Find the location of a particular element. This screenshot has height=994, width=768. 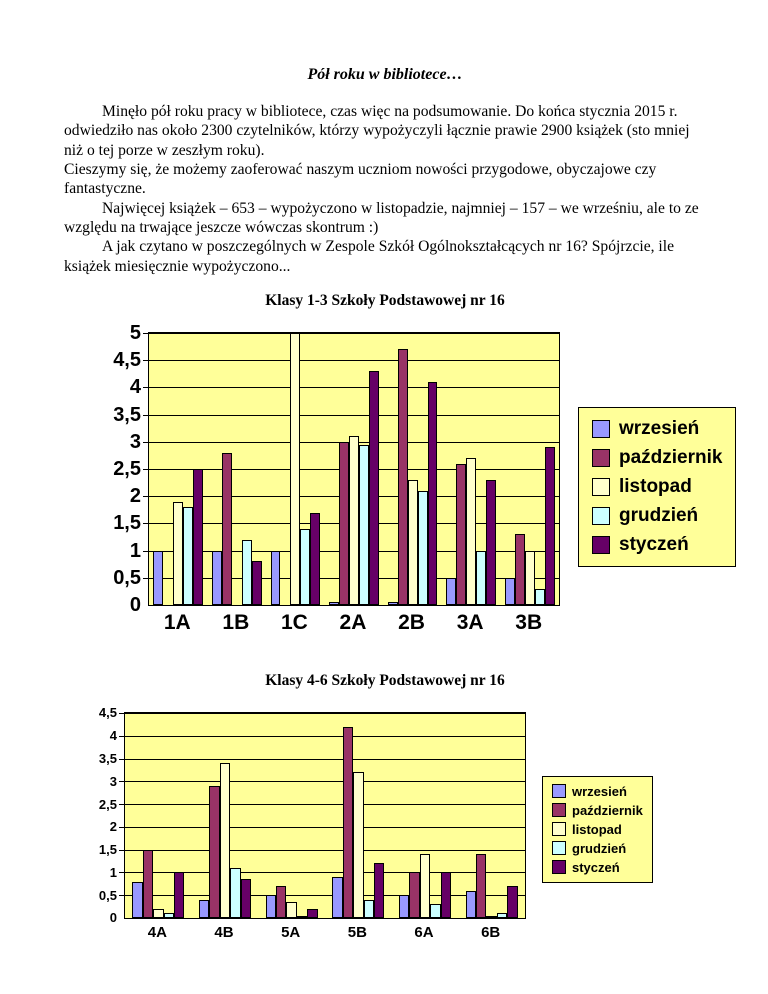

y-axis-label: 3 is located at coordinates (135, 441).